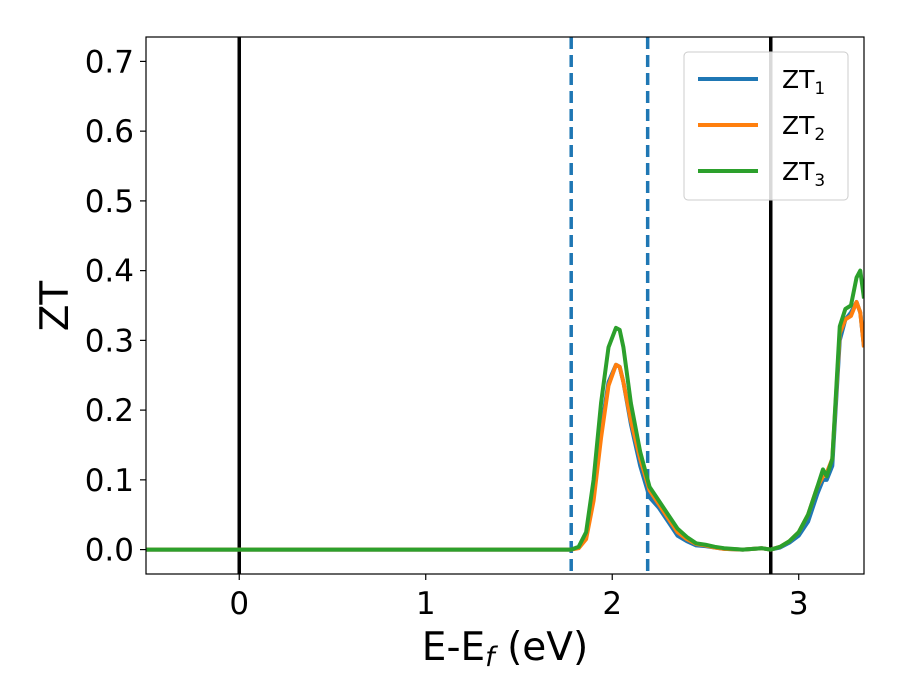 Image resolution: width=900 pixels, height=700 pixels. What do you see at coordinates (803, 128) in the screenshot?
I see `legend-label-2: ZT2` at bounding box center [803, 128].